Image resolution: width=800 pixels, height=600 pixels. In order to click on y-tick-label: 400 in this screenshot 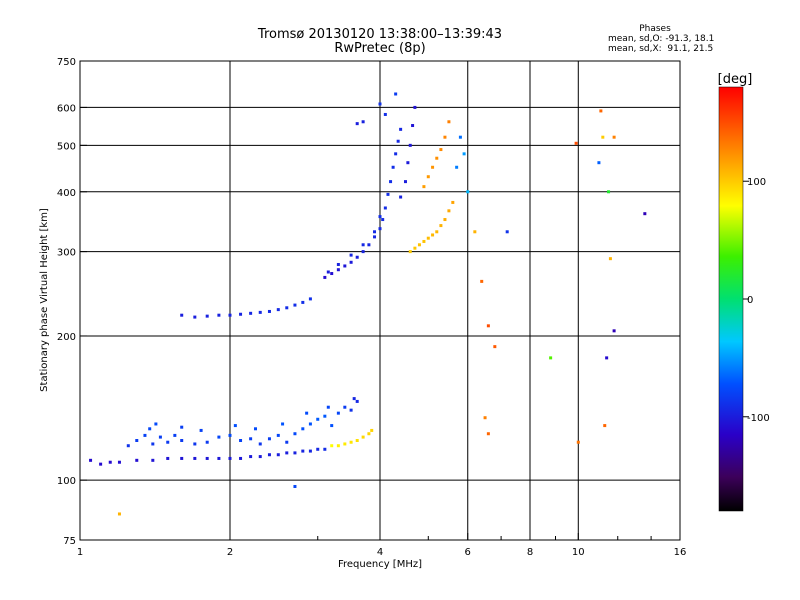, I will do `click(66, 193)`.